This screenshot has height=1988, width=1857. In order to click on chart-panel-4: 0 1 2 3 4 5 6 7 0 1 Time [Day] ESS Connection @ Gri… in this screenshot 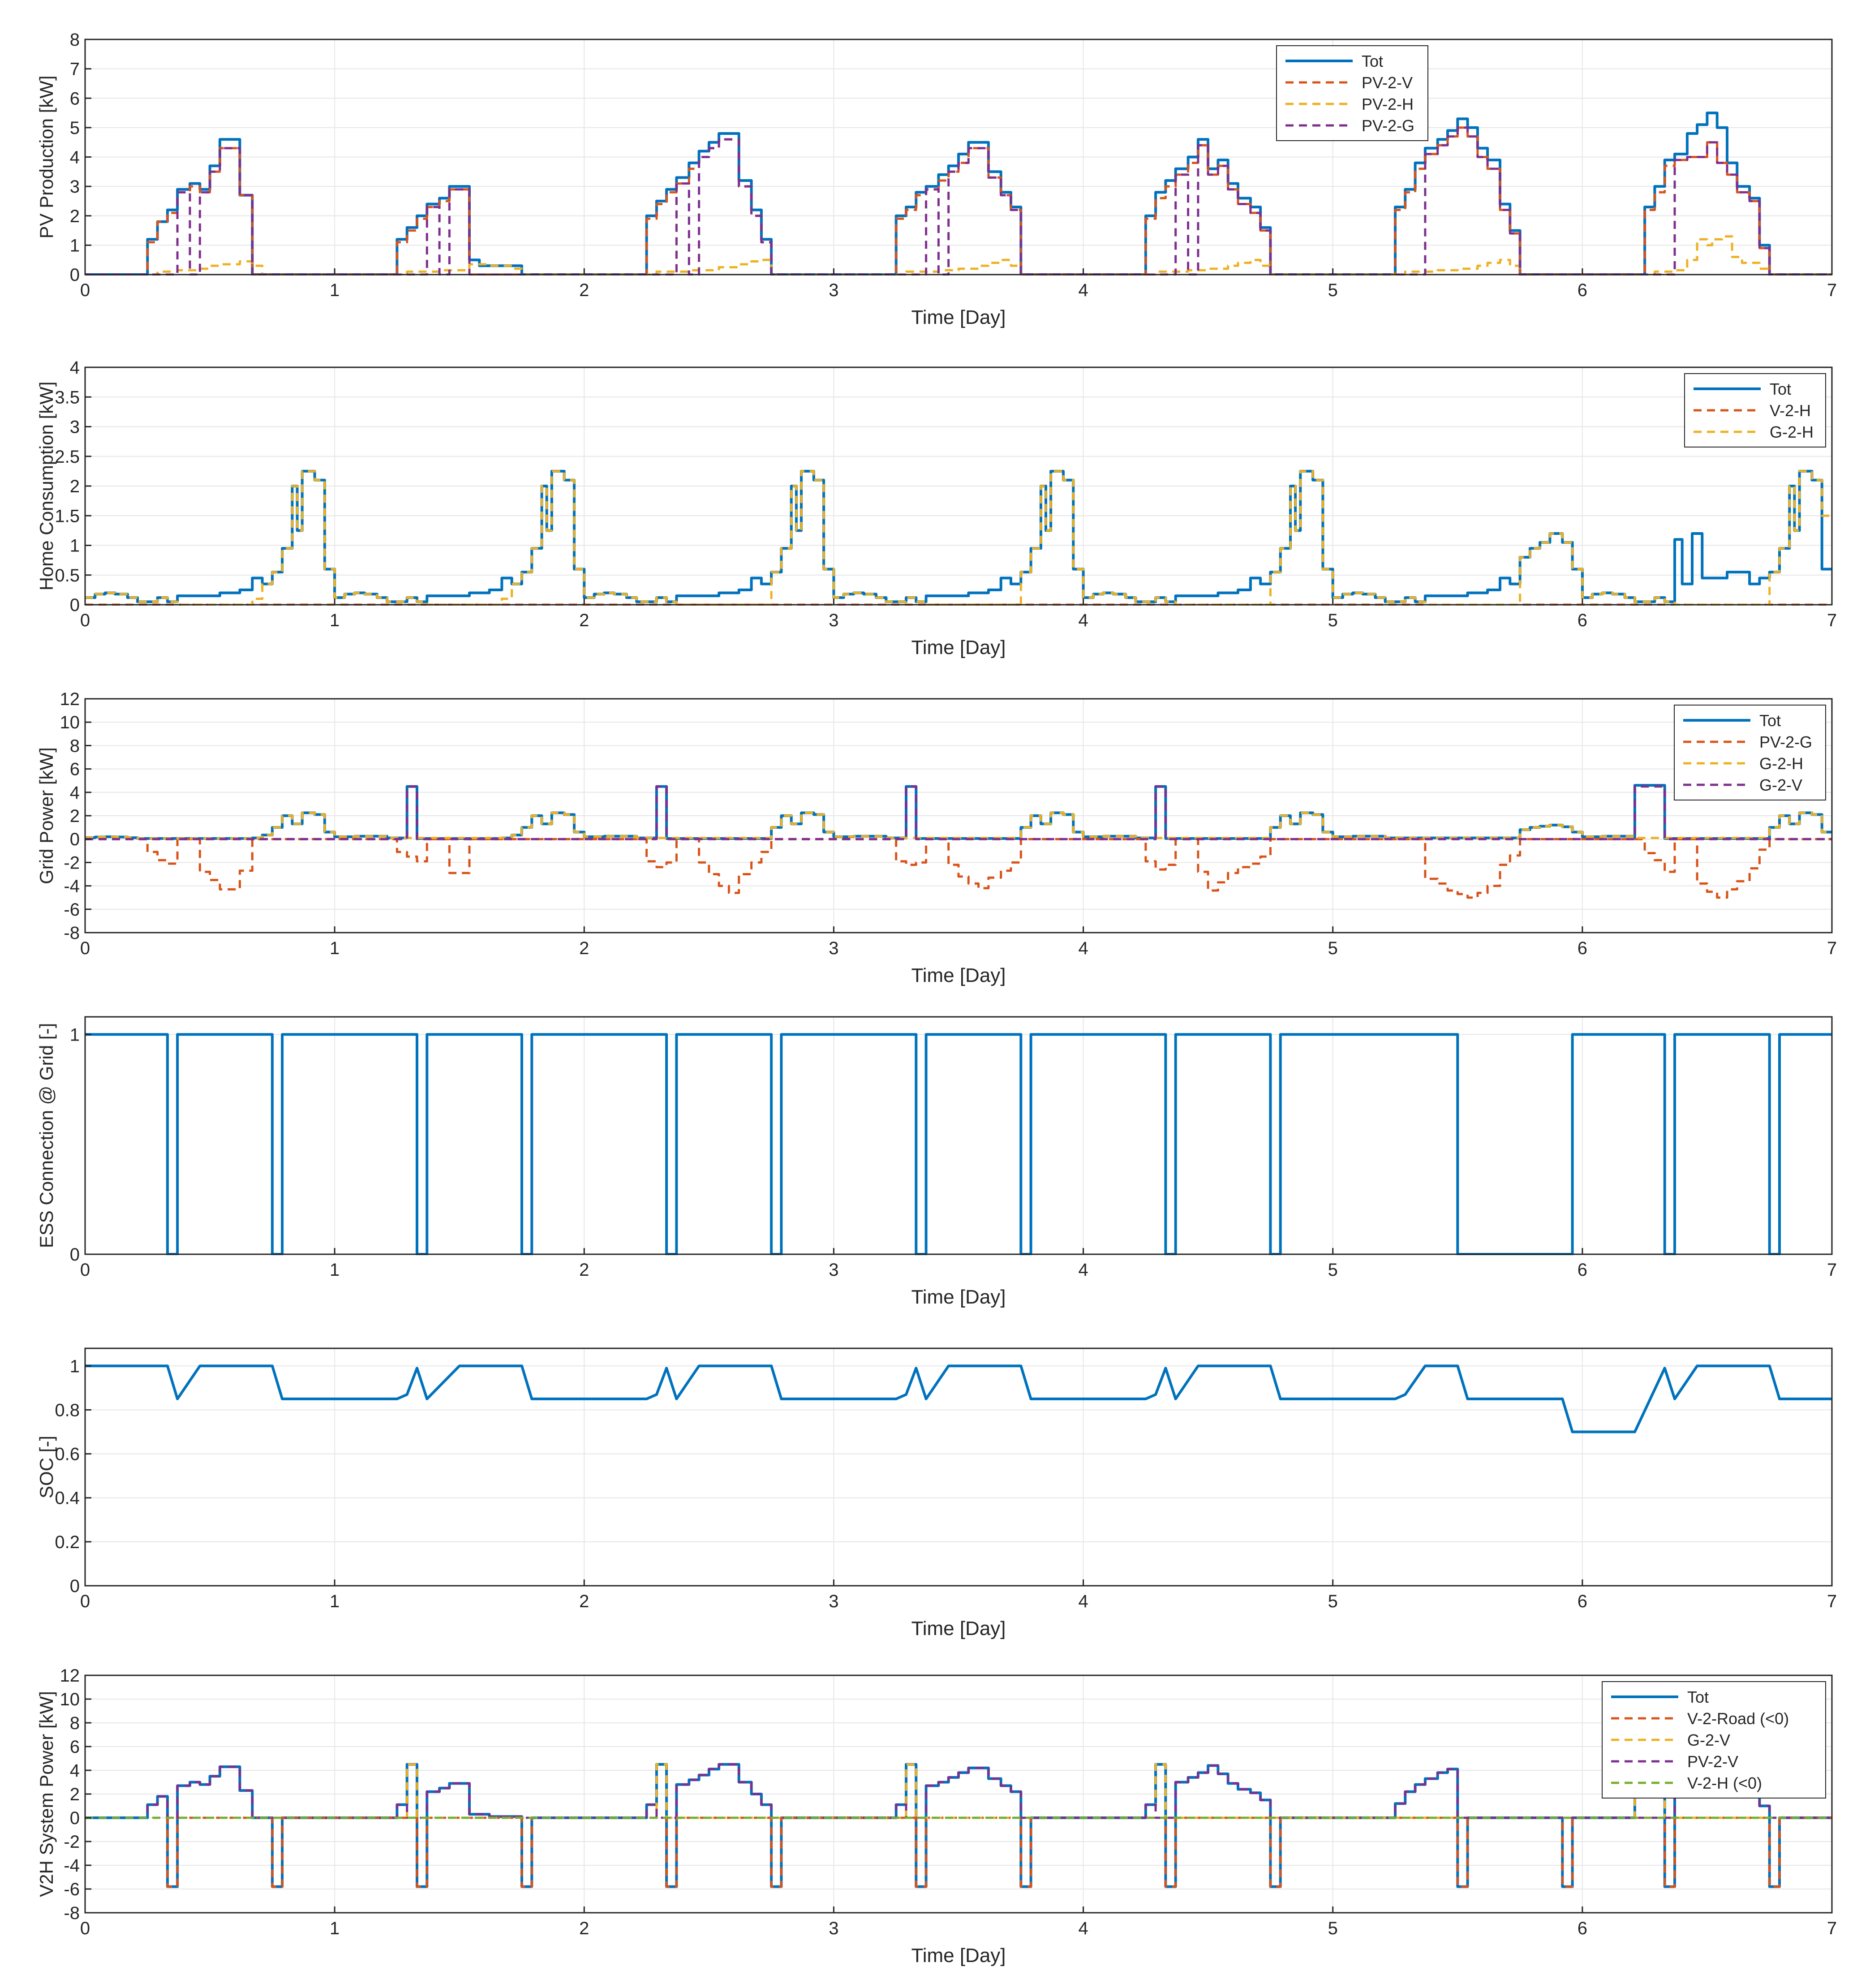, I will do `click(936, 1162)`.